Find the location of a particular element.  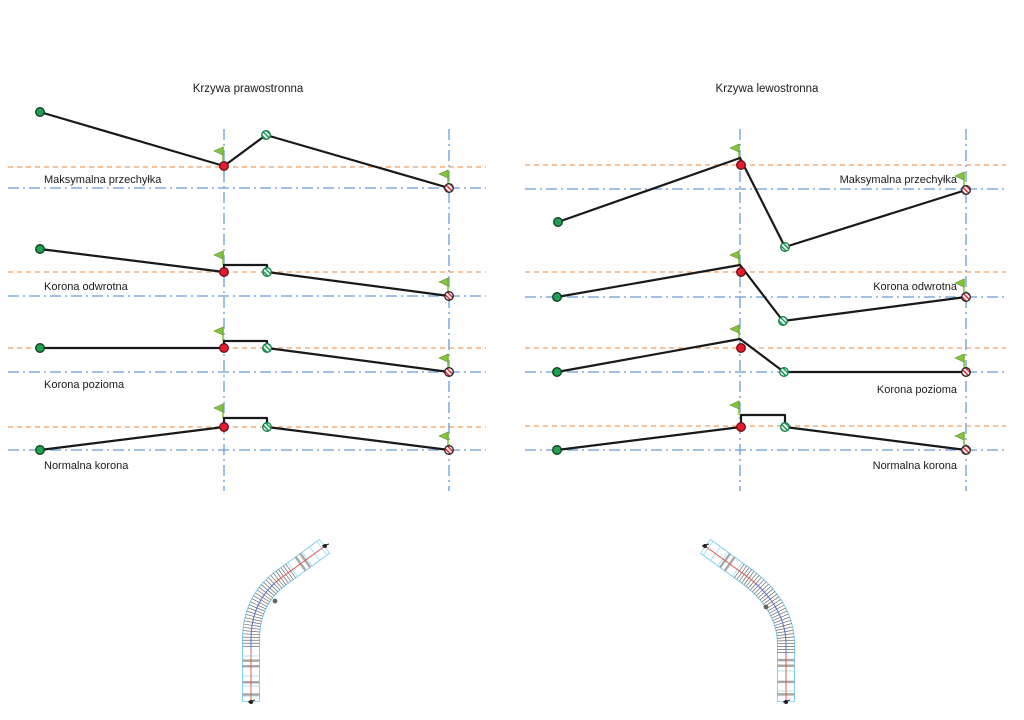

label-max-superelevation-right: Maksymalna przechyłka is located at coordinates (899, 180).